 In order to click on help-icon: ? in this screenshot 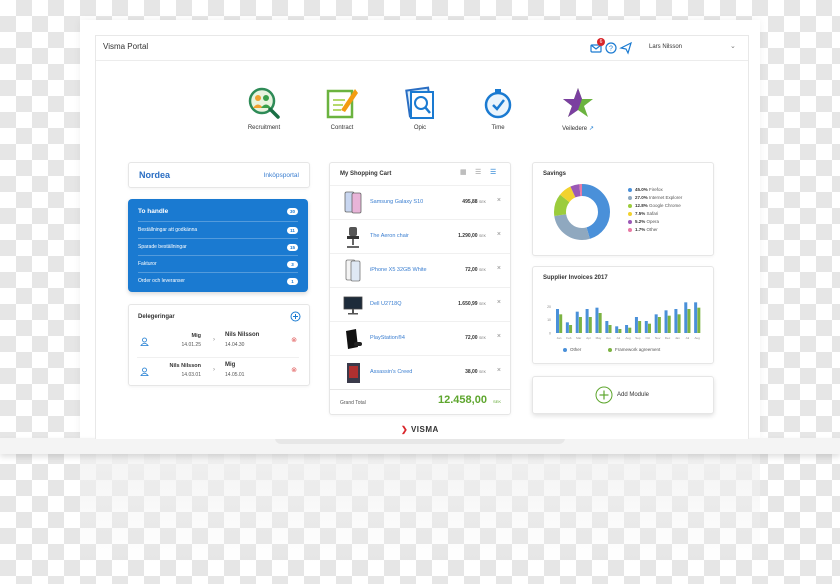, I will do `click(611, 48)`.